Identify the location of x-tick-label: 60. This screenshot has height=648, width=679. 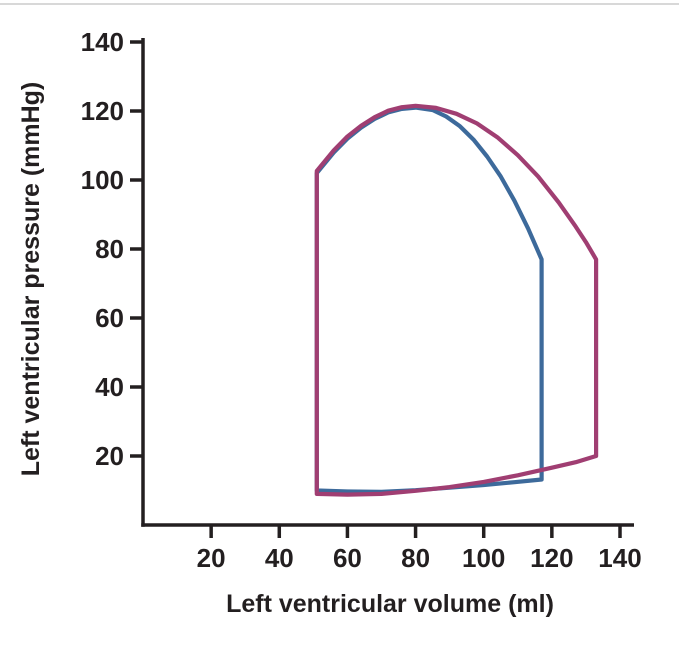
(347, 558).